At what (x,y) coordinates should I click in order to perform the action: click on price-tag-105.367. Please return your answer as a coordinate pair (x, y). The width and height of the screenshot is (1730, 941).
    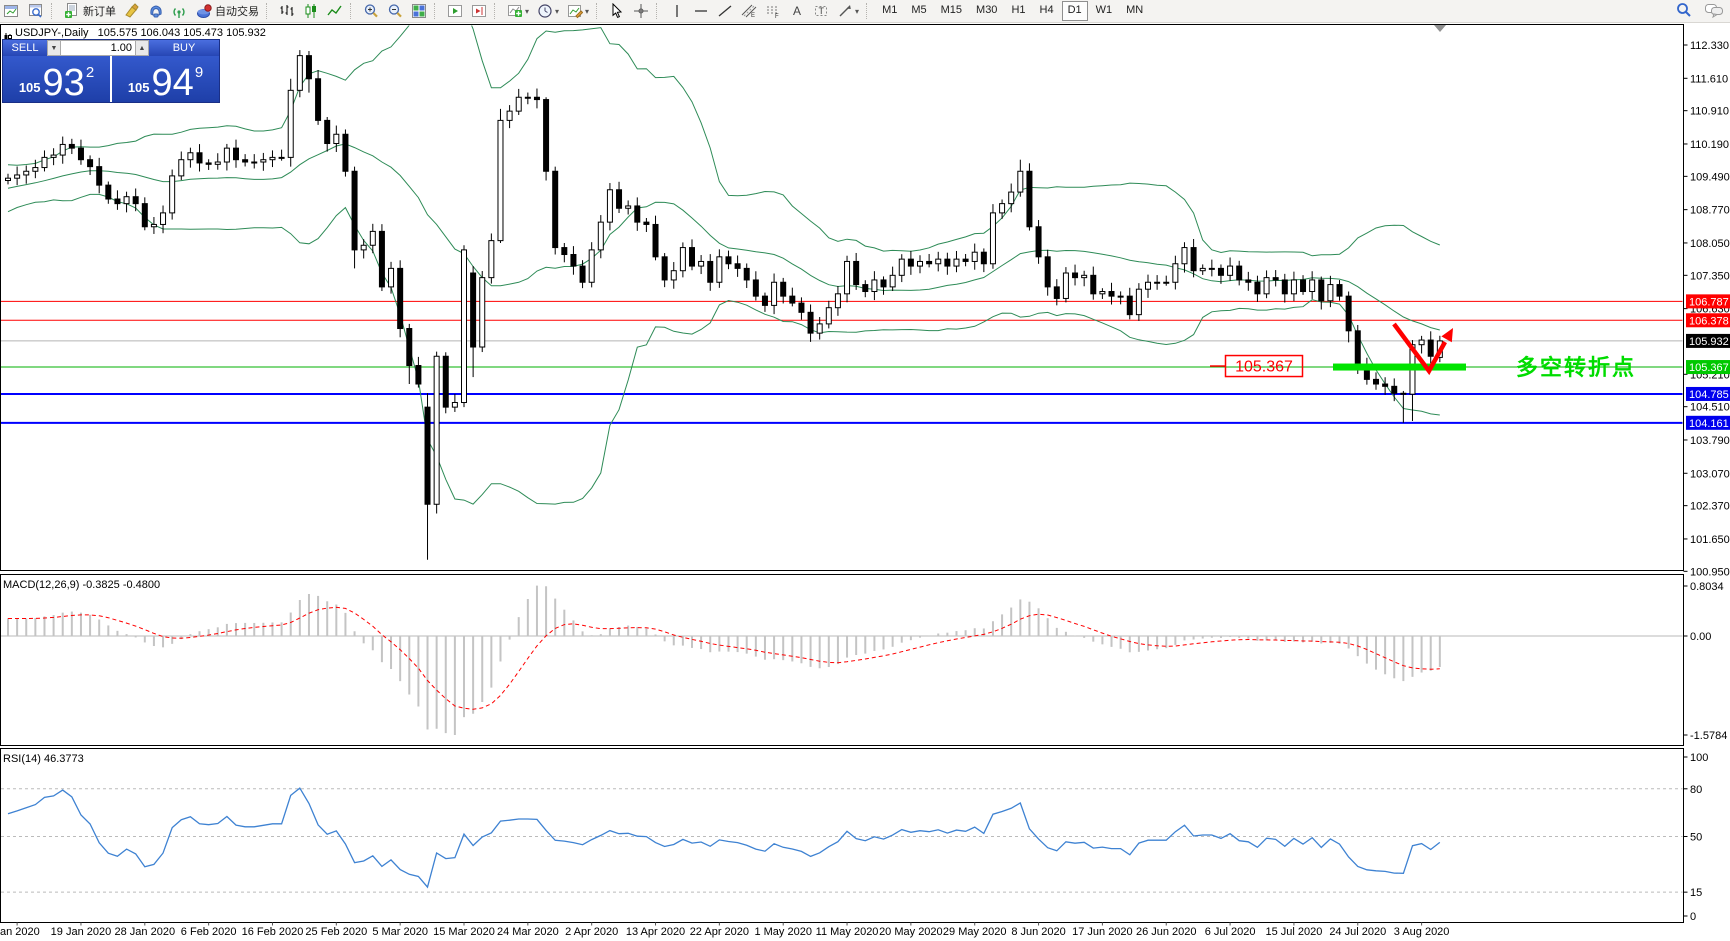
    Looking at the image, I should click on (1708, 367).